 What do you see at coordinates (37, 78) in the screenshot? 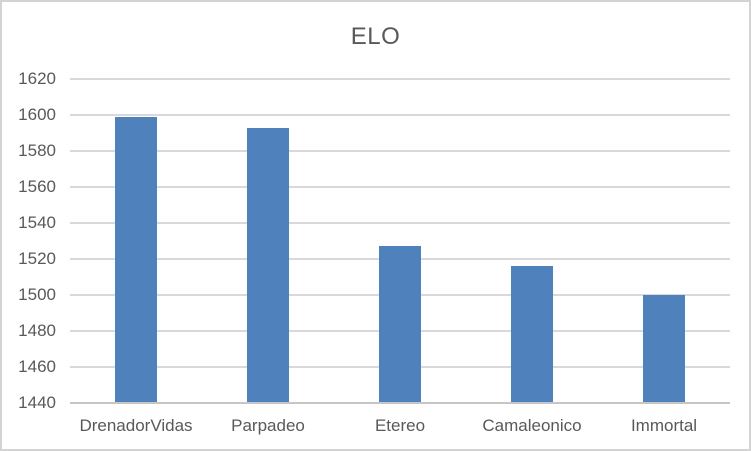
I see `y-tick-label: 1620` at bounding box center [37, 78].